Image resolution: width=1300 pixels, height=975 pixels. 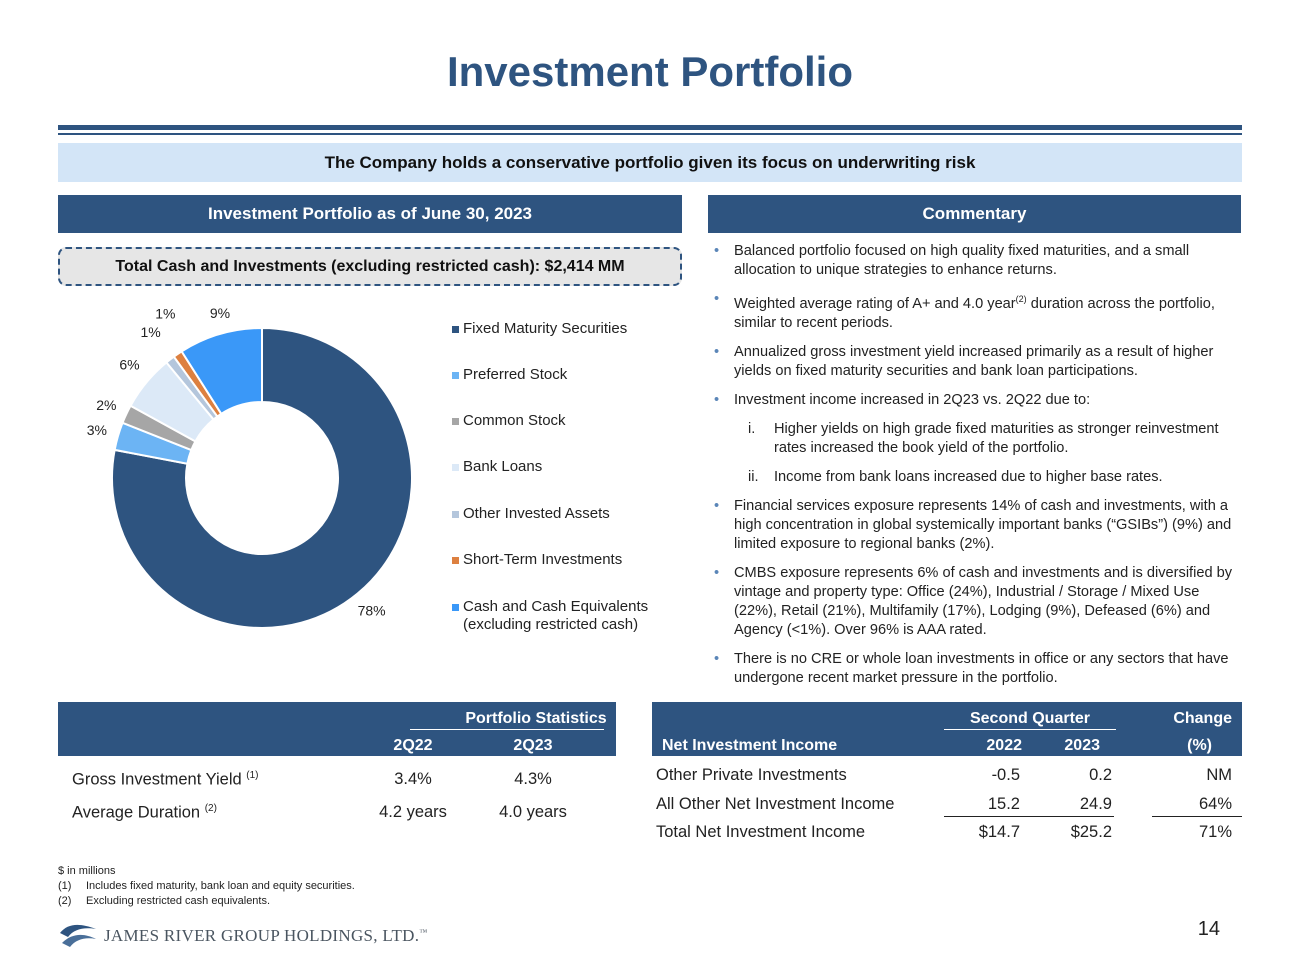 I want to click on change-header: Change, so click(x=1202, y=718).